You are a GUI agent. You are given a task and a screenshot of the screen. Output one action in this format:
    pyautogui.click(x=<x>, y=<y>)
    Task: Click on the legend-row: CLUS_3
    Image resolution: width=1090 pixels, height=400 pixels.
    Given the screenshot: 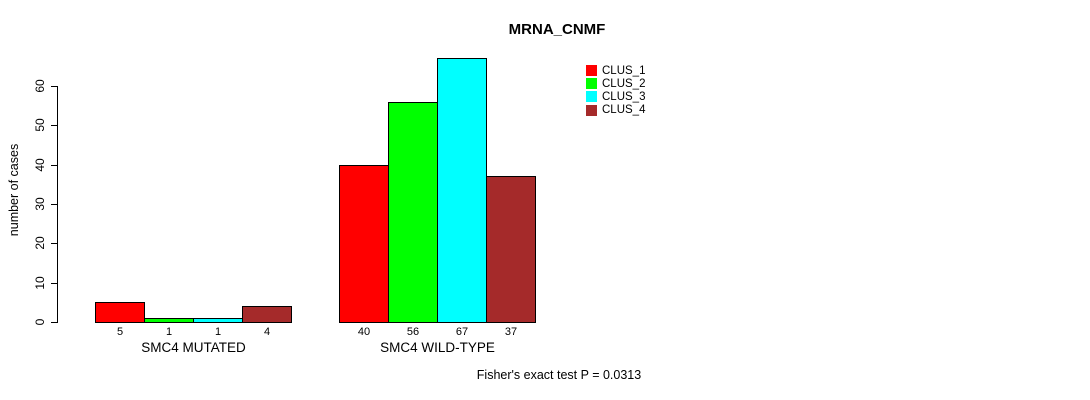 What is the action you would take?
    pyautogui.click(x=615, y=96)
    